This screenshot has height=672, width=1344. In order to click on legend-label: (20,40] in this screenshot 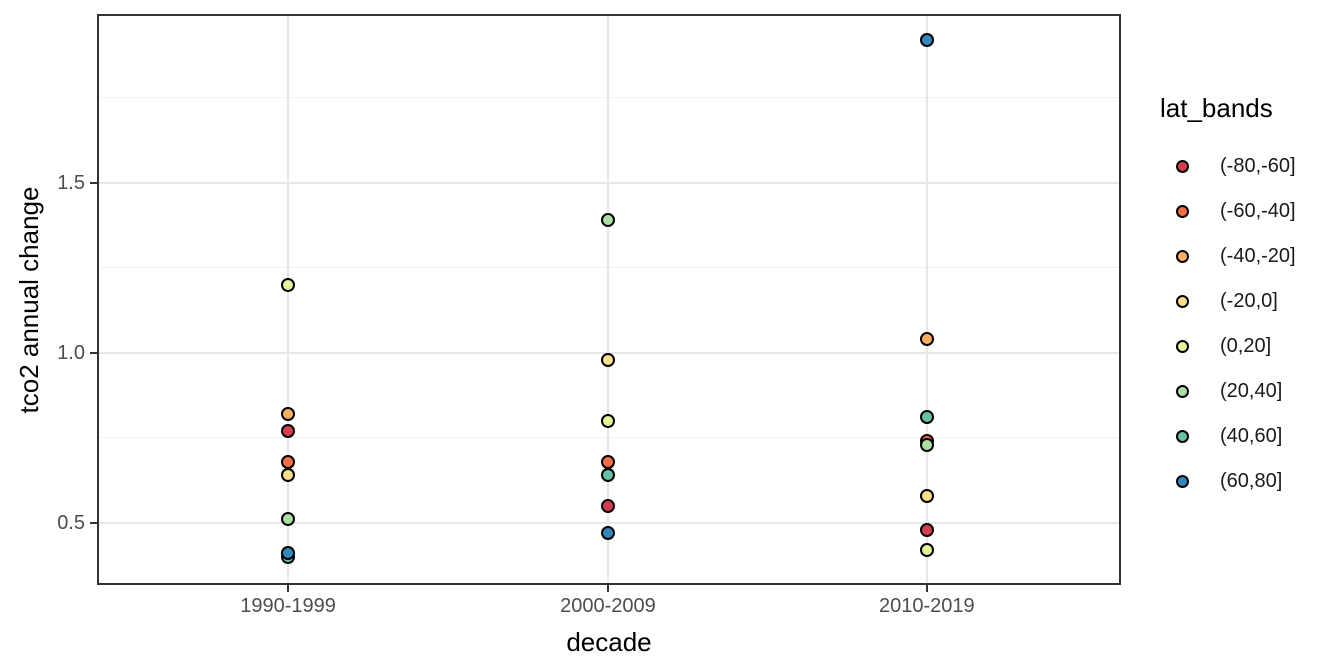, I will do `click(1251, 391)`.